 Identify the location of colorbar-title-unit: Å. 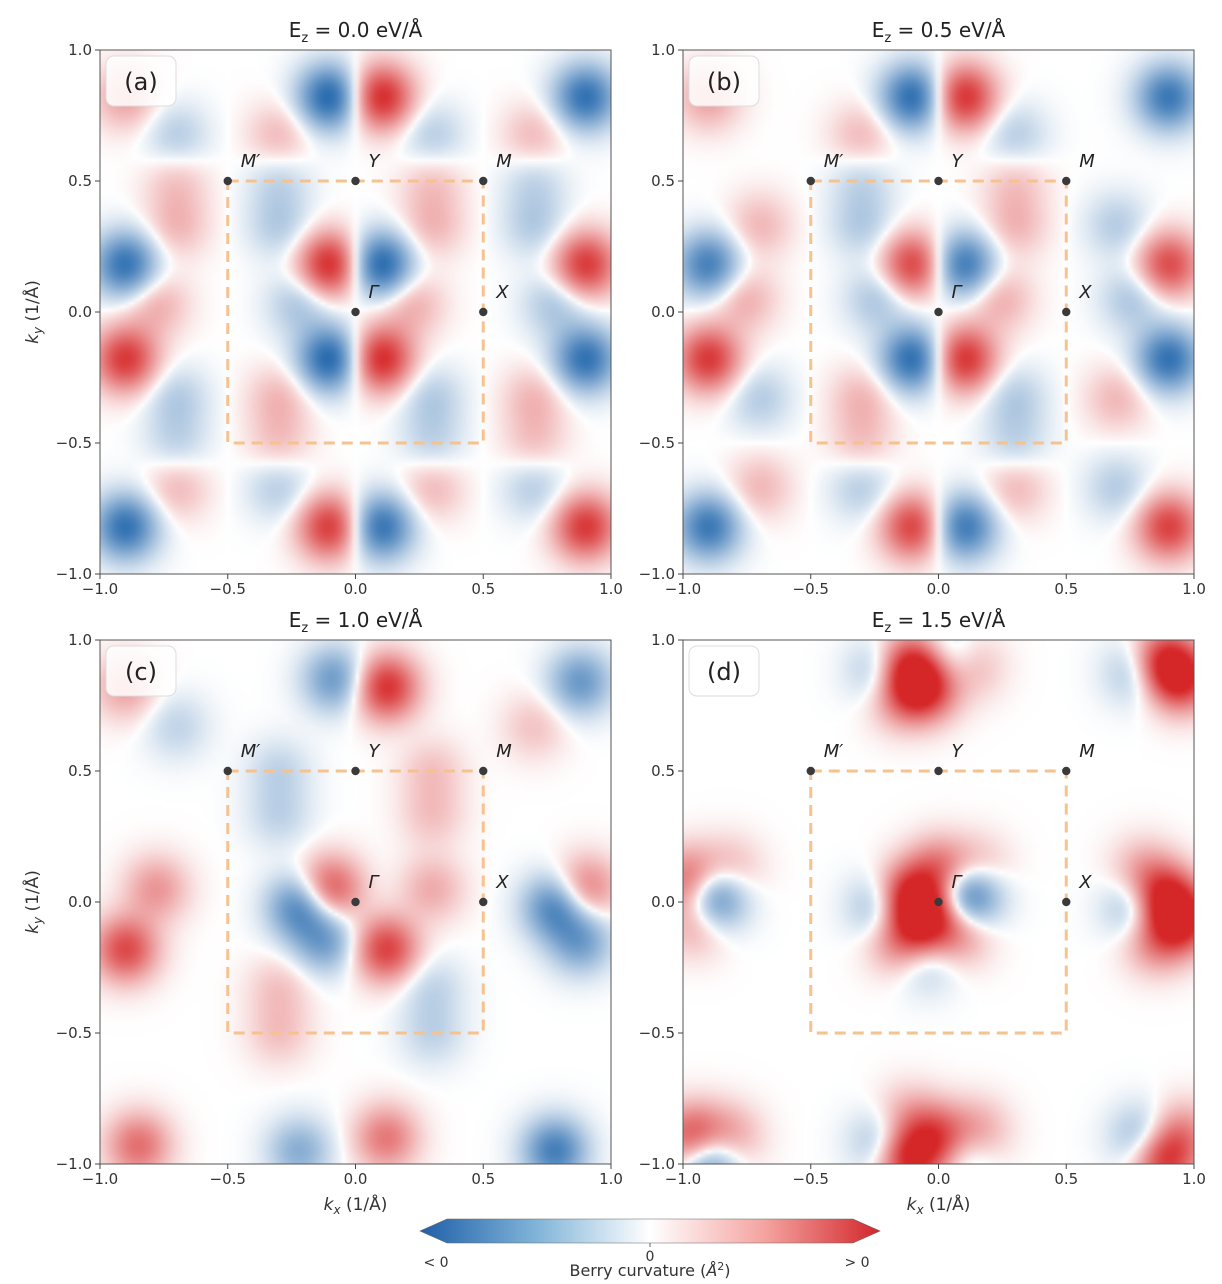
(711, 1270).